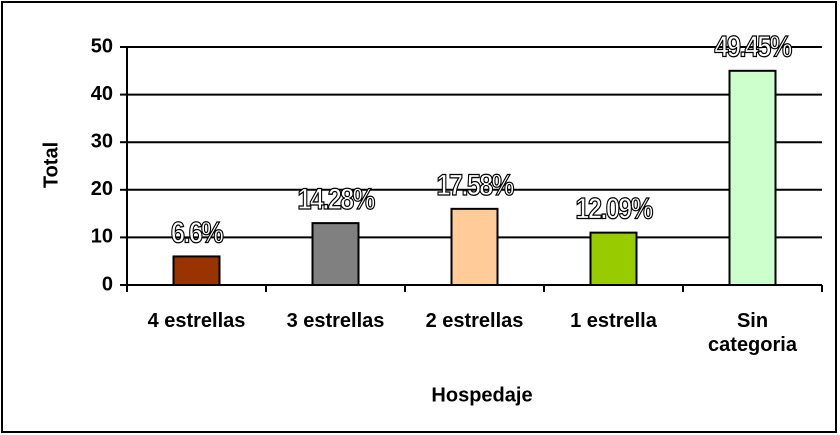 The image size is (840, 435). Describe the element at coordinates (613, 321) in the screenshot. I see `x-tick-label: 1 estrella` at that location.